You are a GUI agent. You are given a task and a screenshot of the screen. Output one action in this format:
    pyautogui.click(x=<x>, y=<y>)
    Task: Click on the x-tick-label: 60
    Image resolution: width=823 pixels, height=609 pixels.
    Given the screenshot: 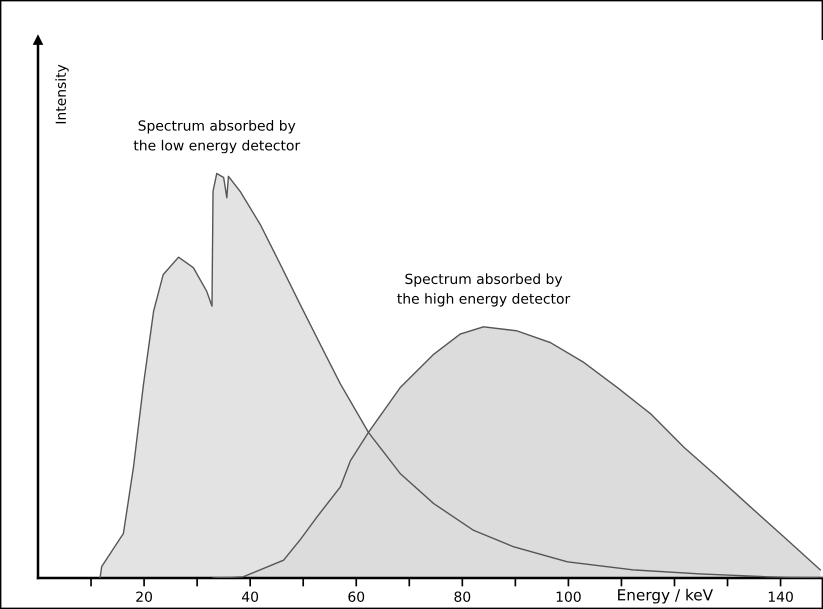 What is the action you would take?
    pyautogui.click(x=356, y=596)
    